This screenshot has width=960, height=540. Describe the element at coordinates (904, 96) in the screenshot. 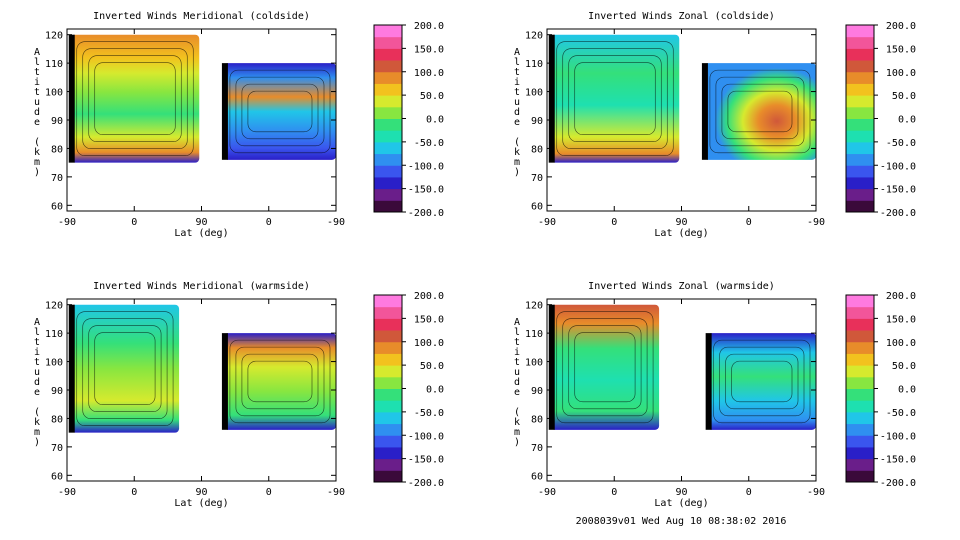

I see `colorbar-tick-label: 50.0` at that location.